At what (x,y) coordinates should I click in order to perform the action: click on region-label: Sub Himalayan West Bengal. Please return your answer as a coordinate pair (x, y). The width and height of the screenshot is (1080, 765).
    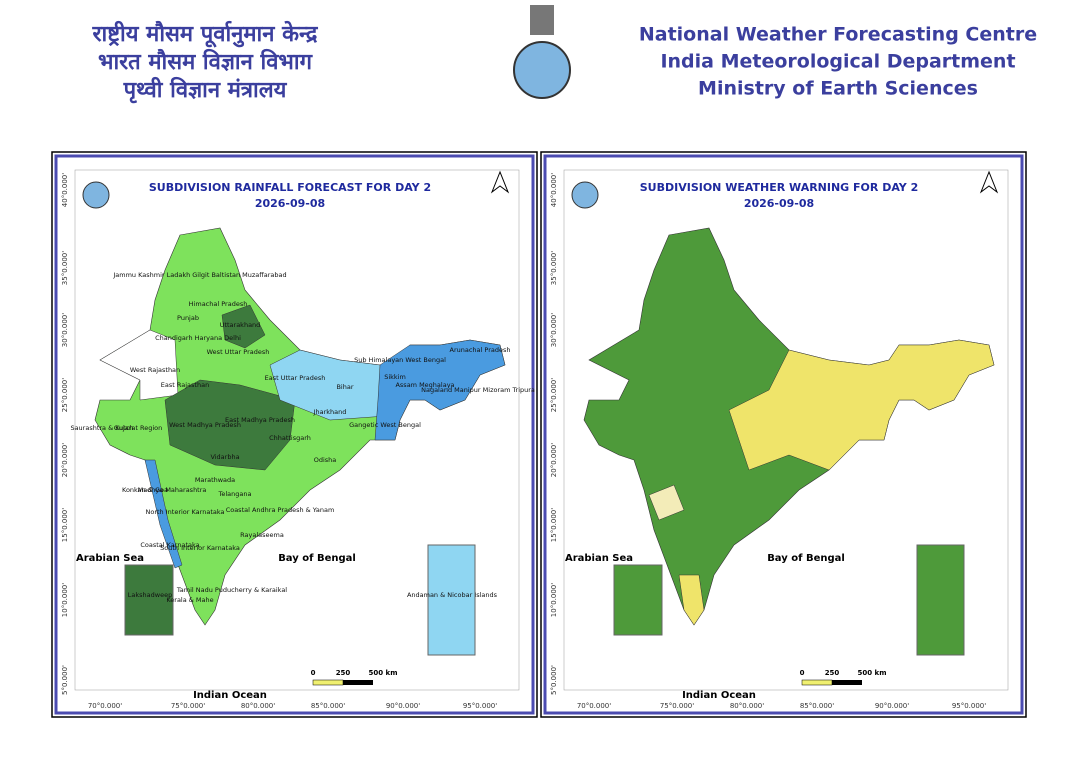
    Looking at the image, I should click on (400, 360).